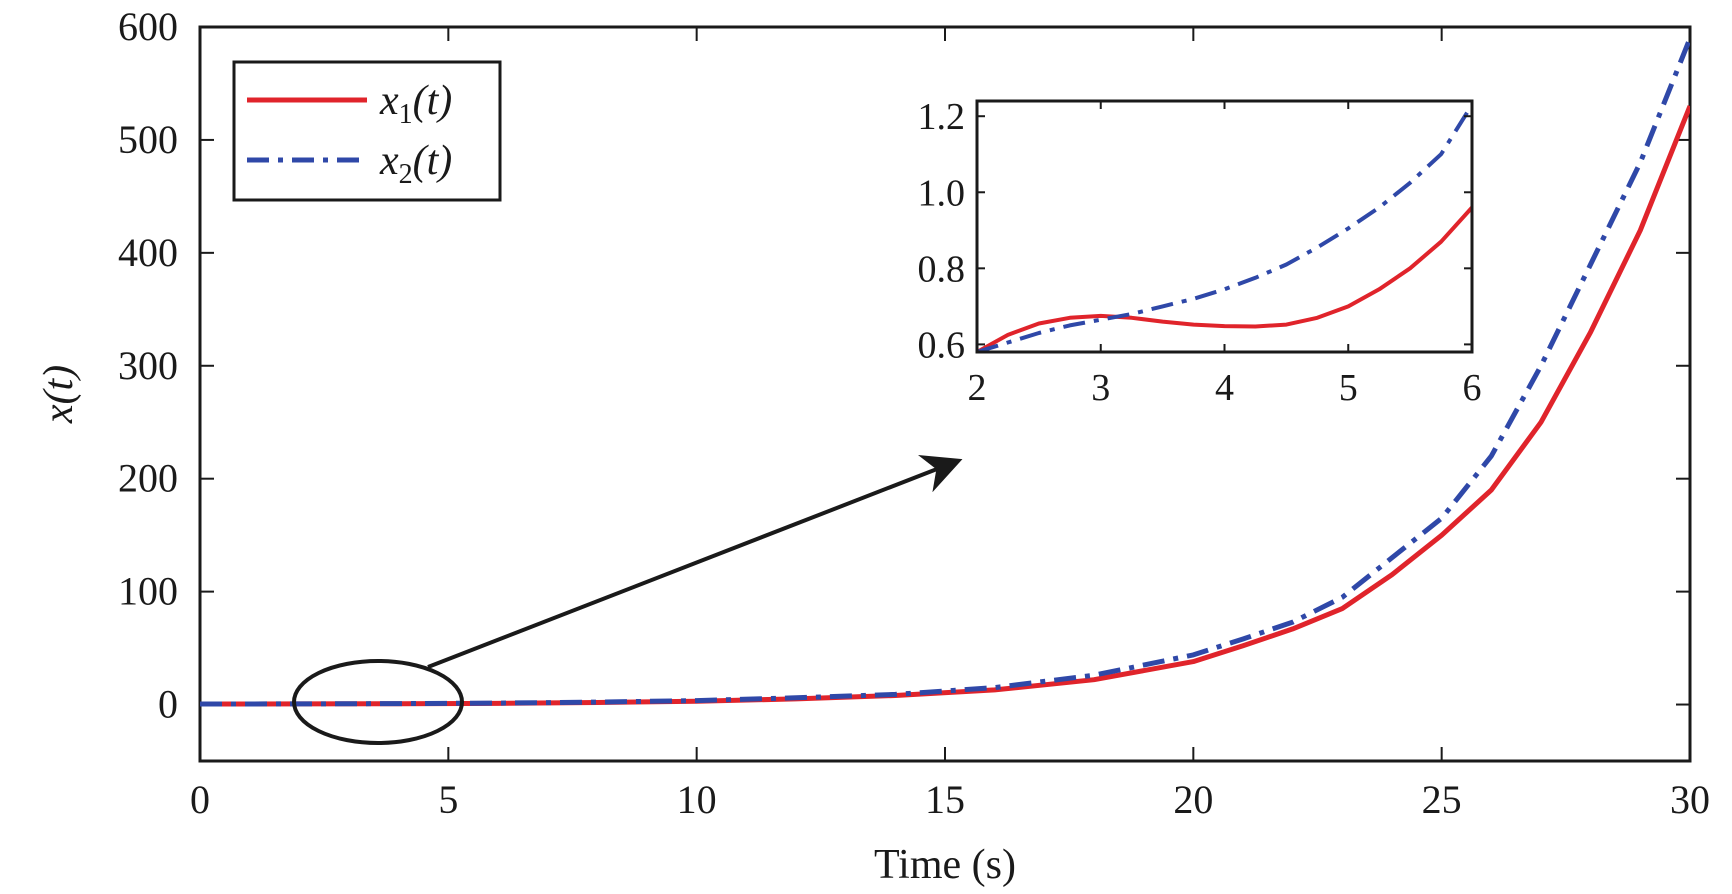 This screenshot has width=1732, height=894. I want to click on legend-label-x1-sub: 1, so click(406, 114).